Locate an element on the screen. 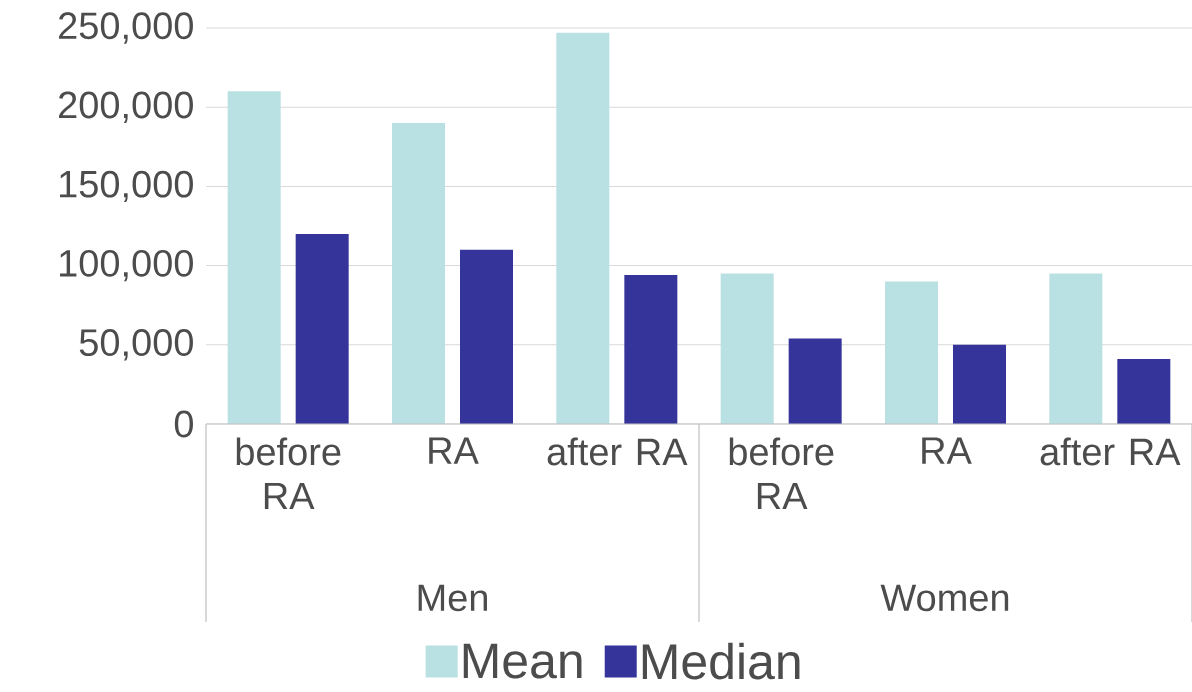 The width and height of the screenshot is (1192, 692). y-tick-label: 0 is located at coordinates (183, 424).